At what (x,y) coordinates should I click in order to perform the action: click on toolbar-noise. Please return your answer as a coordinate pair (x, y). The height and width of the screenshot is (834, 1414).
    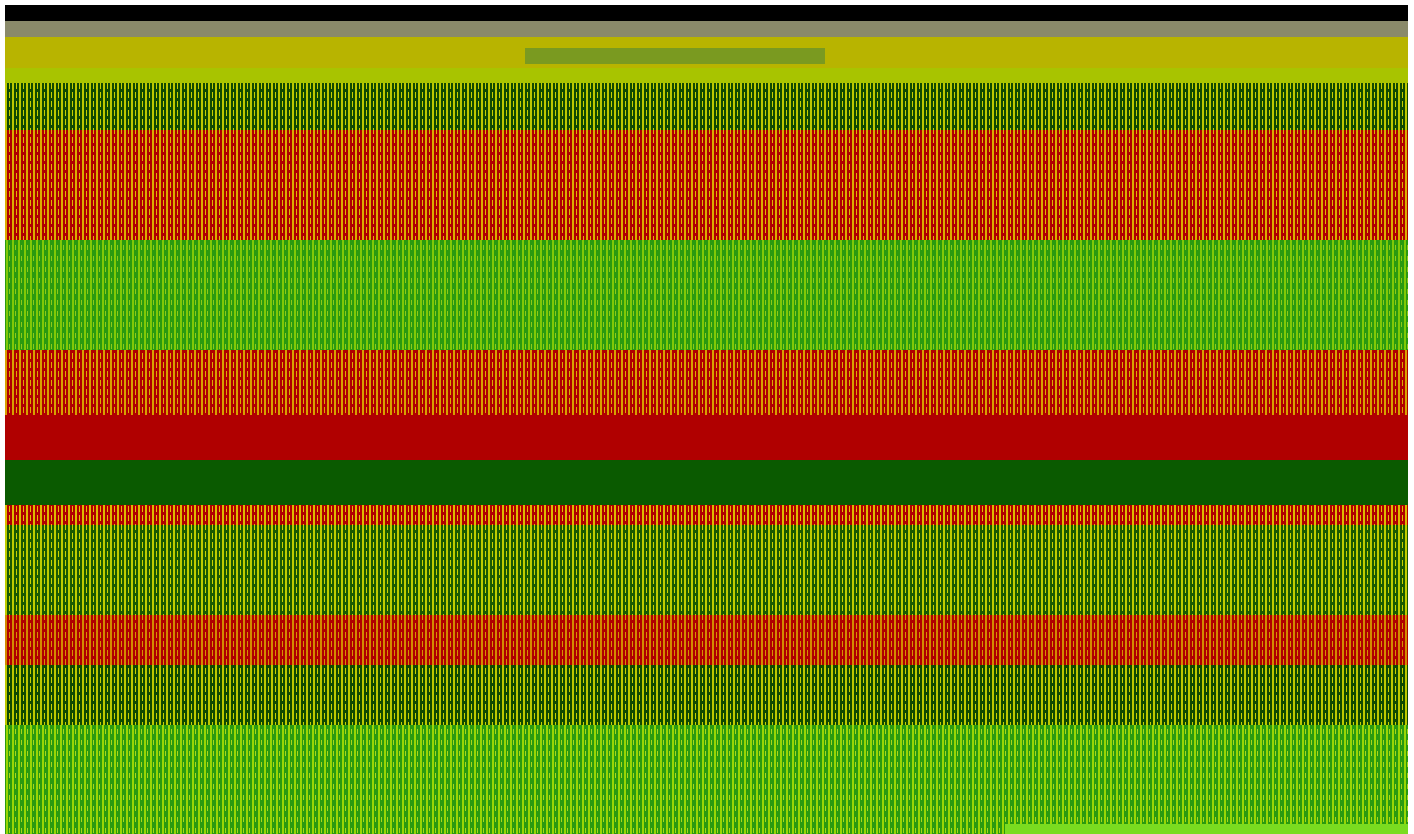
    Looking at the image, I should click on (675, 56).